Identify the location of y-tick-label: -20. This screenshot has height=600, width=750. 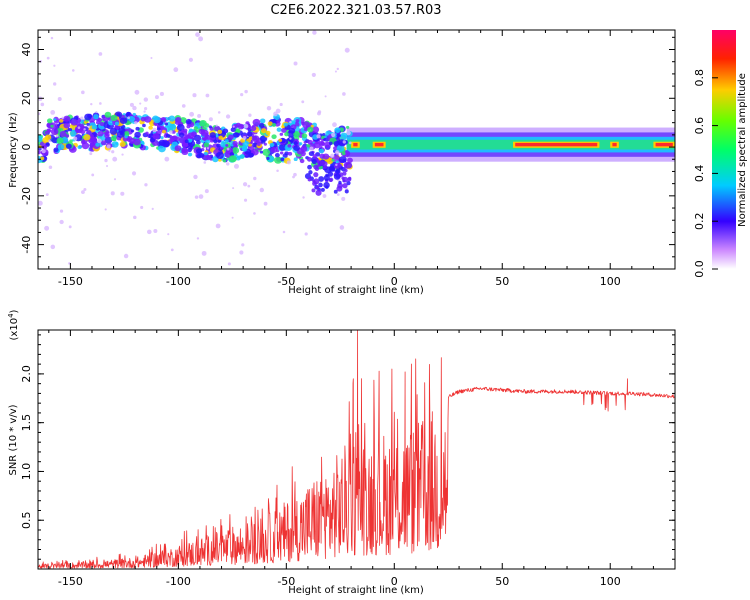
(26, 196).